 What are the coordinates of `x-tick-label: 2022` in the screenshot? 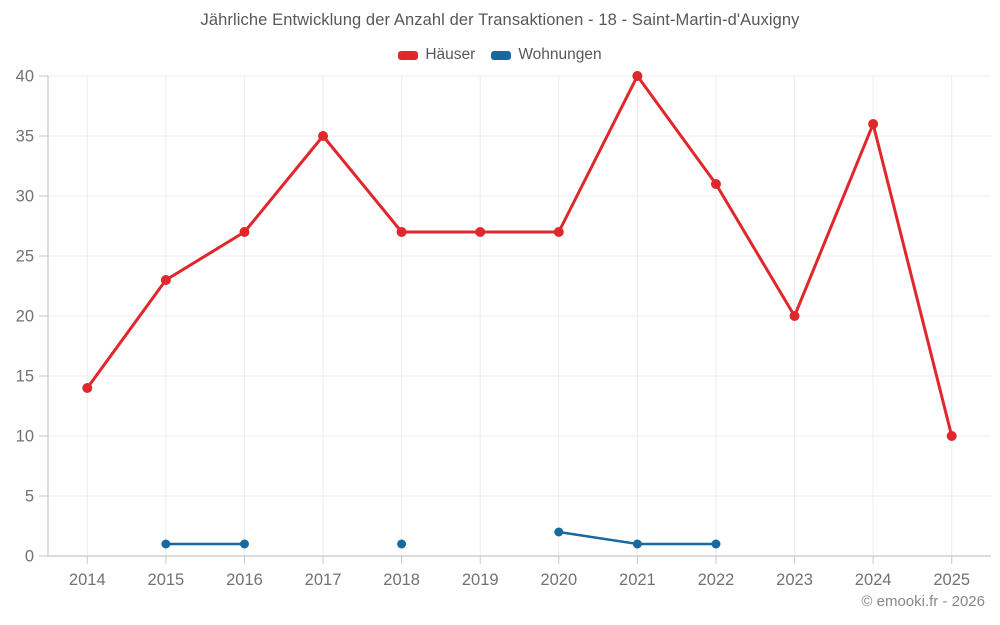 It's located at (716, 580).